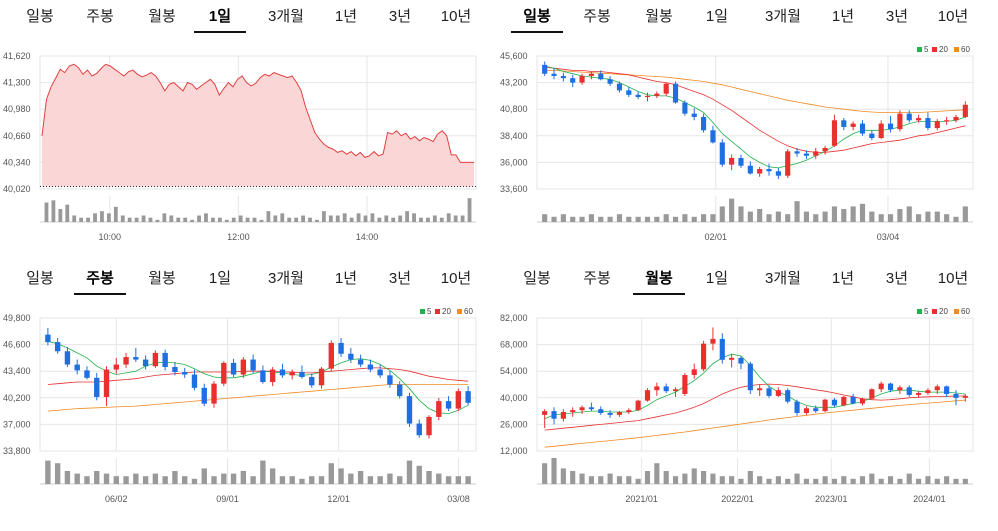  What do you see at coordinates (514, 371) in the screenshot?
I see `y-tick-label: 54,000` at bounding box center [514, 371].